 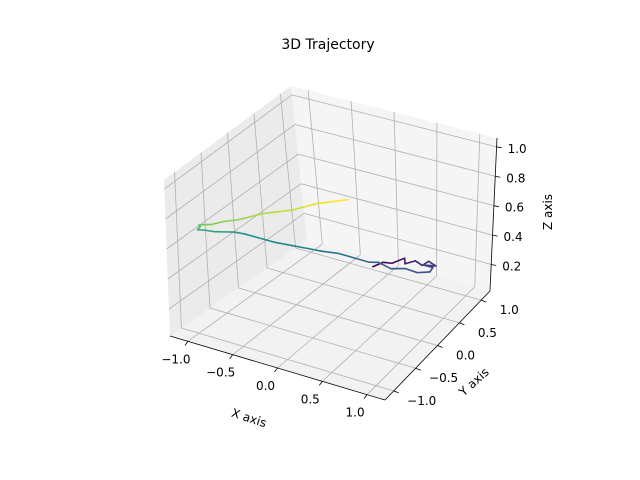 What do you see at coordinates (175, 359) in the screenshot?
I see `x-tick-label: −1.0` at bounding box center [175, 359].